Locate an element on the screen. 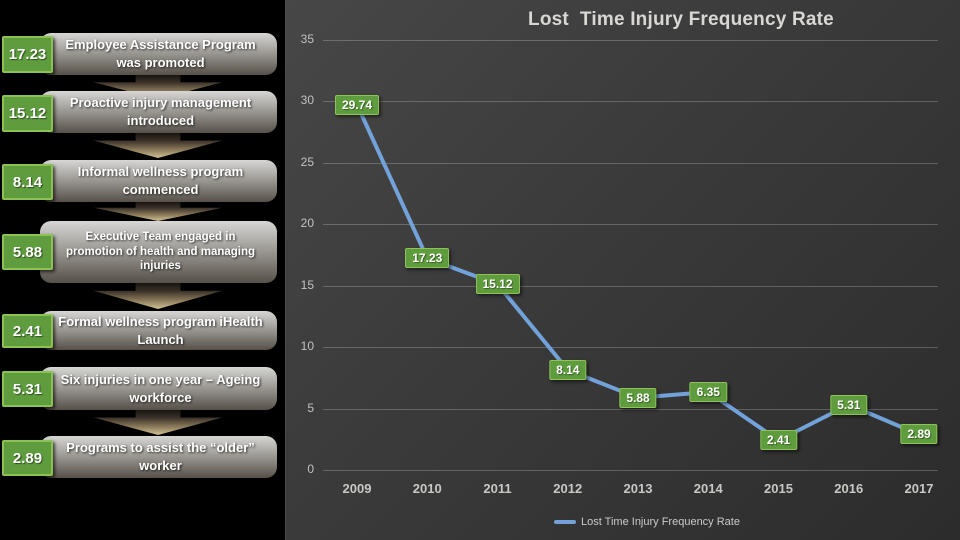 This screenshot has height=540, width=960. data-label: 8.14 is located at coordinates (568, 369).